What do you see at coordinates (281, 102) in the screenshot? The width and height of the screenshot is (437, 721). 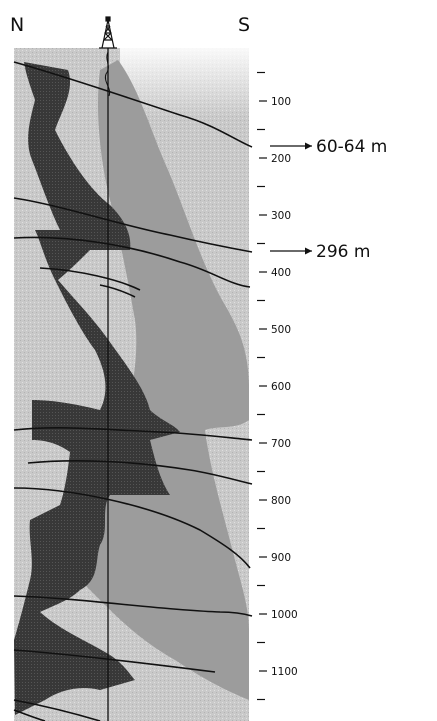 I see `depth-label: 100` at bounding box center [281, 102].